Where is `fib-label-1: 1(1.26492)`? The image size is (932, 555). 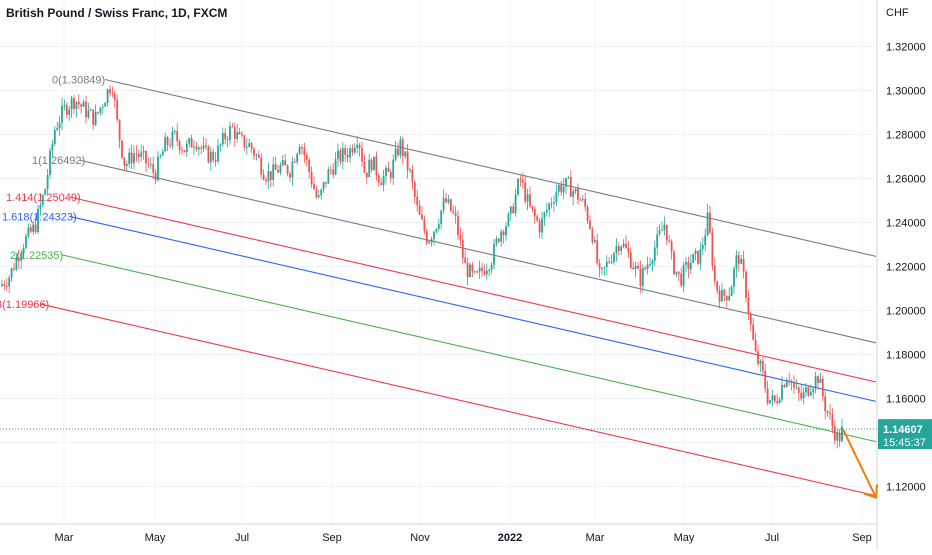
fib-label-1: 1(1.26492) is located at coordinates (58, 161).